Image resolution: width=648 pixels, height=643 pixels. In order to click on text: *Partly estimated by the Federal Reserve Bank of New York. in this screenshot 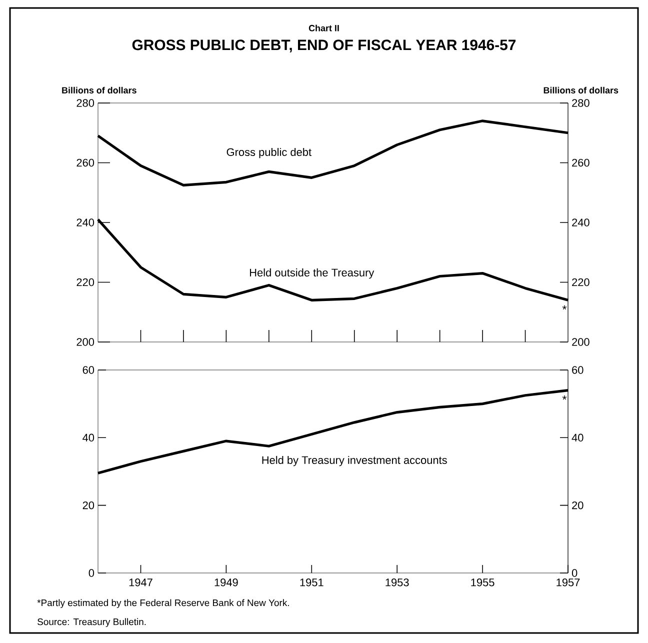, I will do `click(163, 603)`.